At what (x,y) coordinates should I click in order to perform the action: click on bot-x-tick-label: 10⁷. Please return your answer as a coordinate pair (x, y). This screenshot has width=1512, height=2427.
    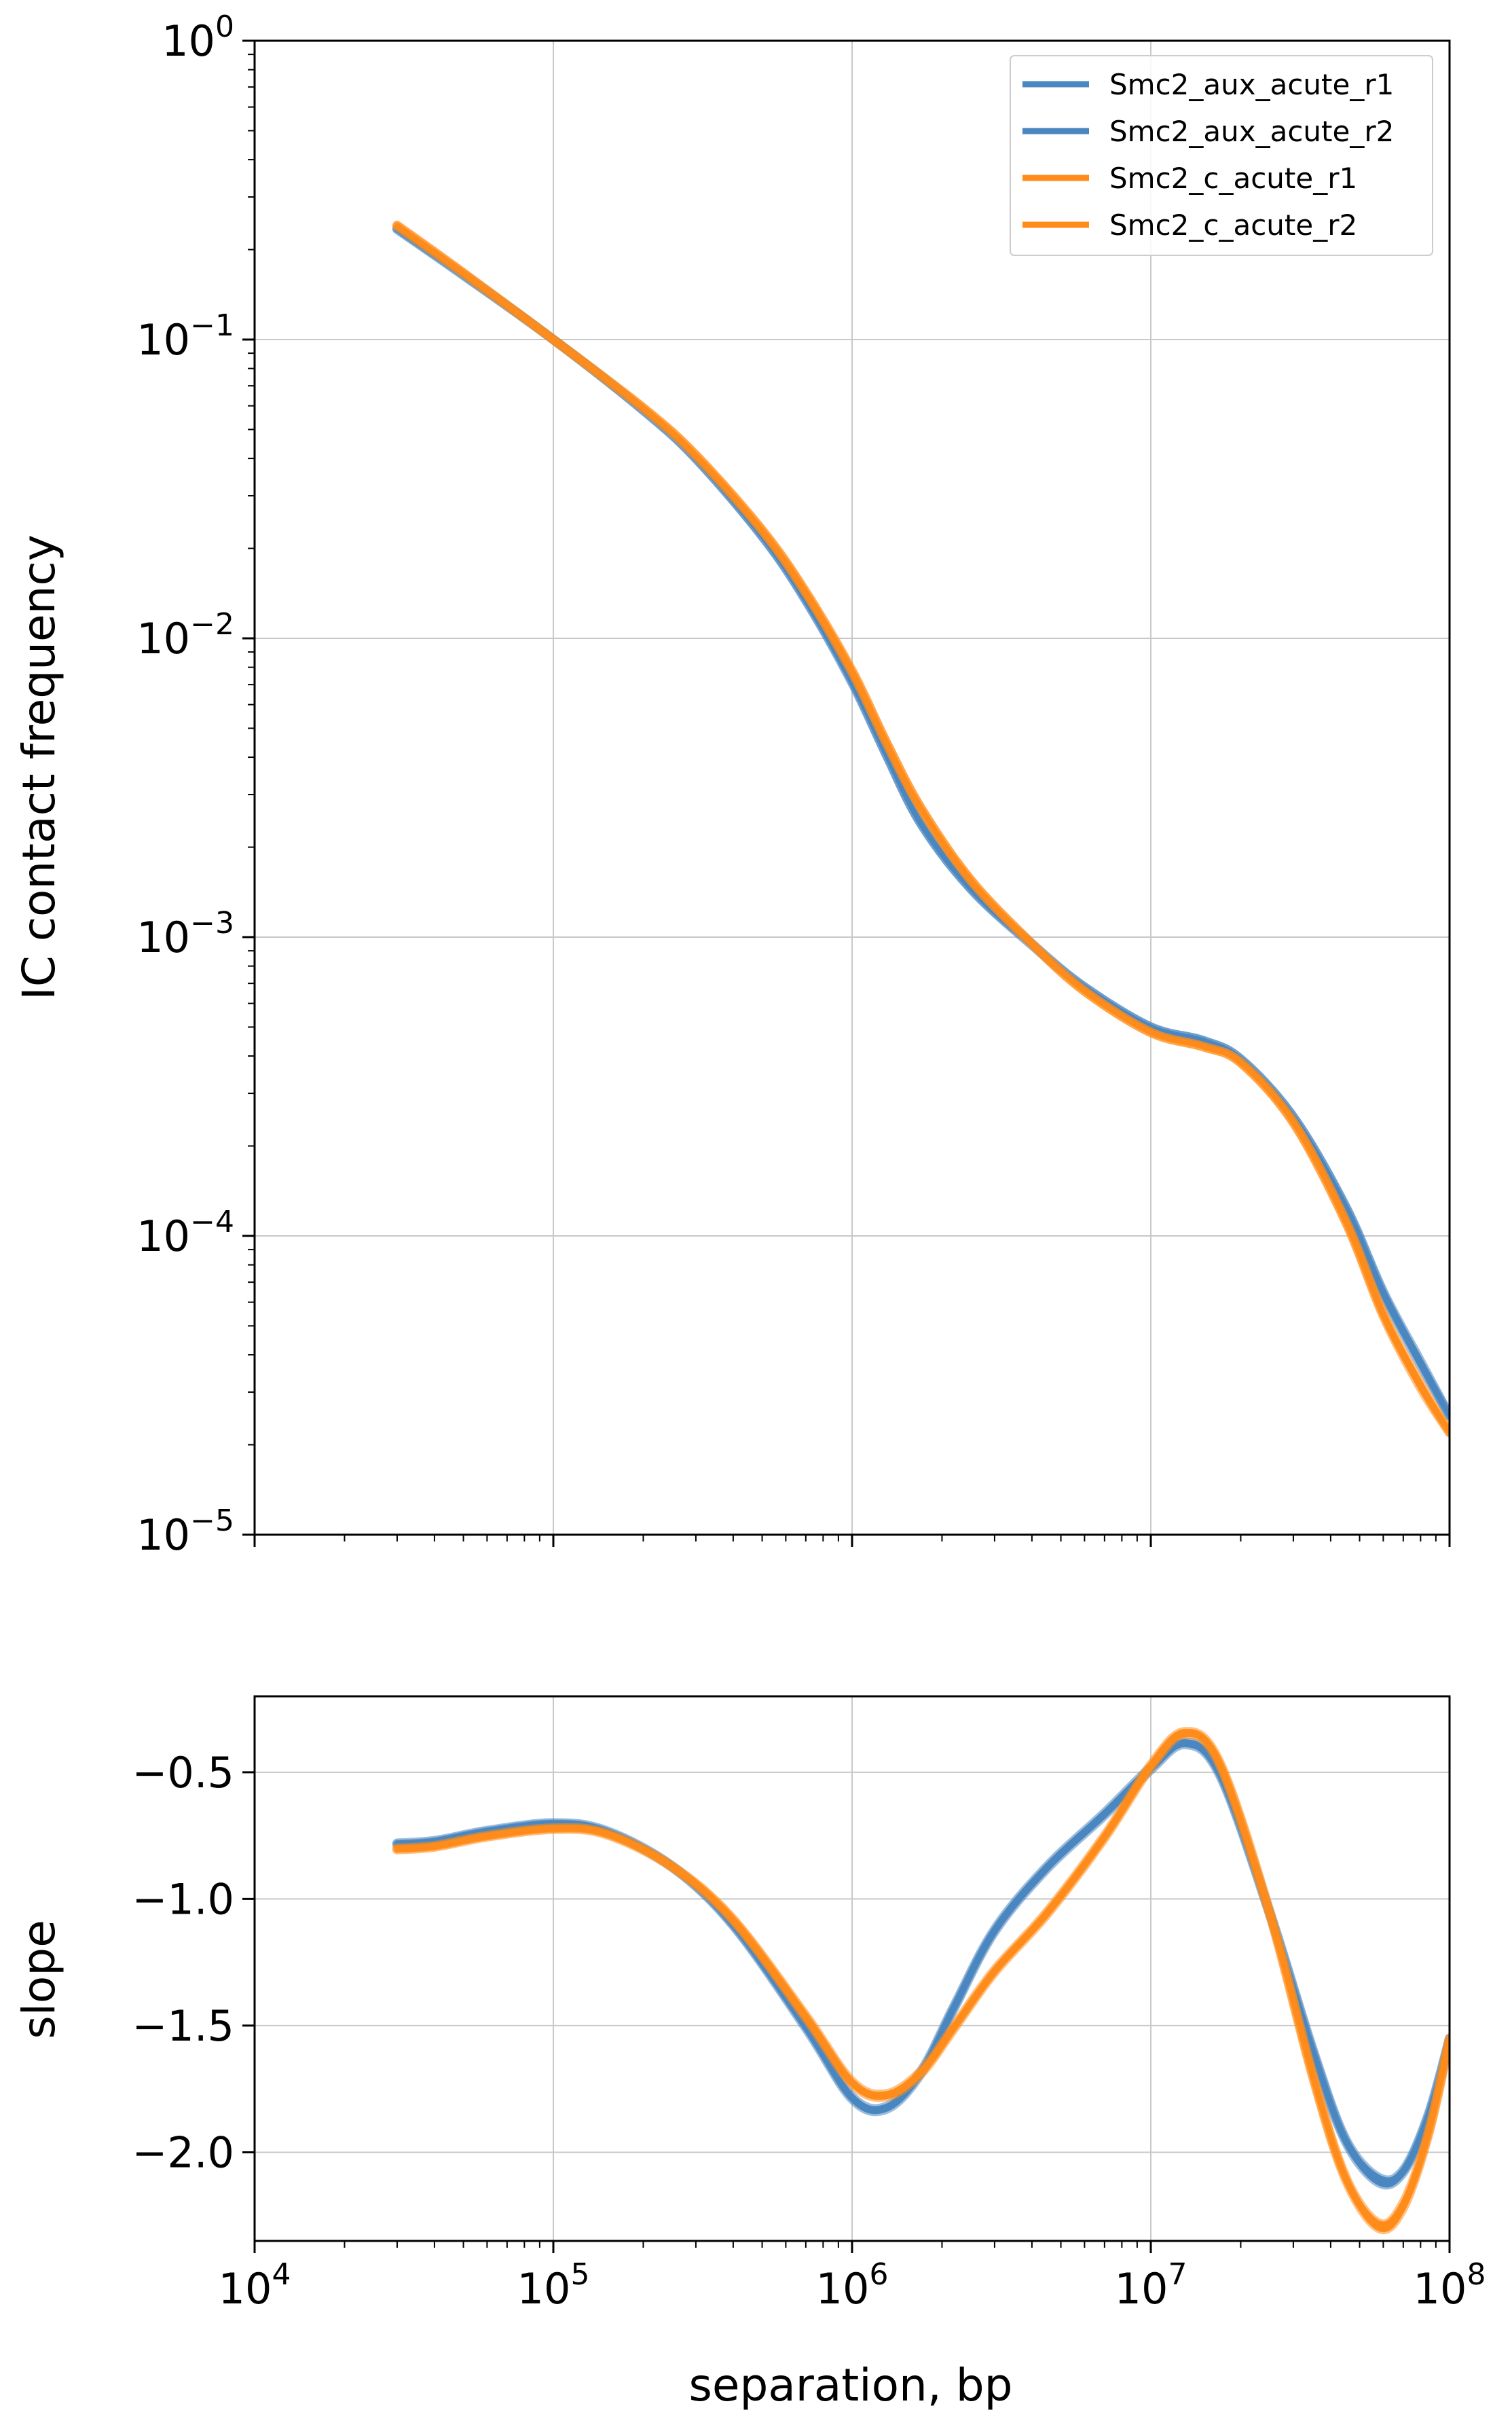
    Looking at the image, I should click on (1151, 2285).